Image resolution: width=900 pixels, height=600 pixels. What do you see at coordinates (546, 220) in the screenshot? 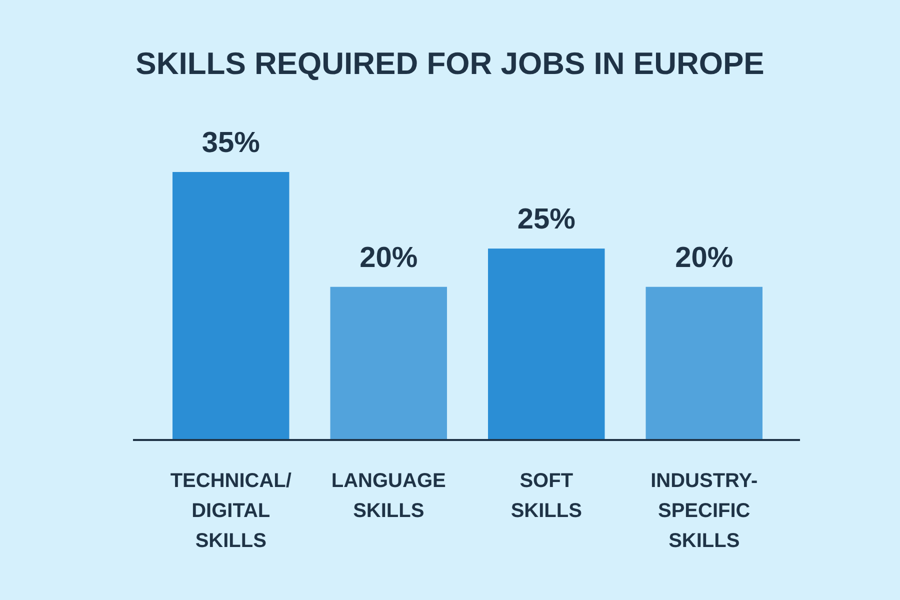
I see `data-label: 25%` at bounding box center [546, 220].